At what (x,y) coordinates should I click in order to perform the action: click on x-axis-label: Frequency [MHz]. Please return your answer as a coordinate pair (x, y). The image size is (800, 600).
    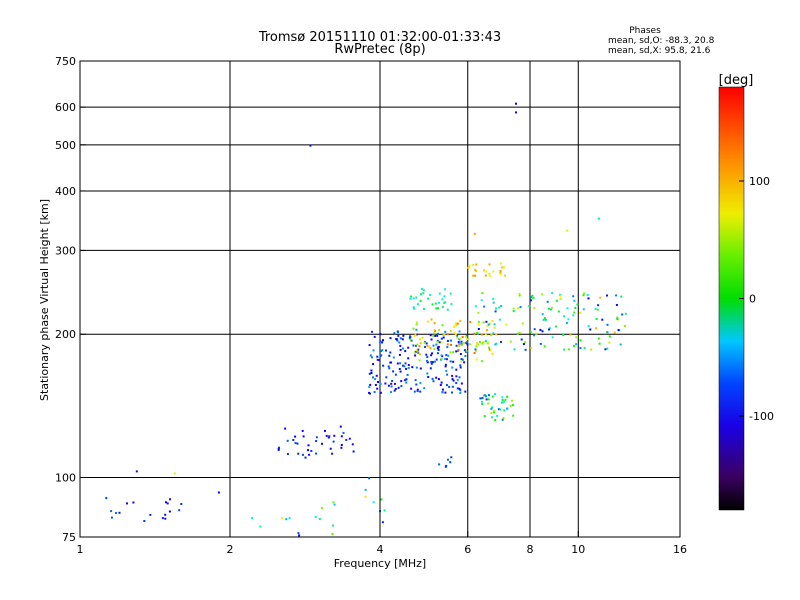
    Looking at the image, I should click on (380, 563).